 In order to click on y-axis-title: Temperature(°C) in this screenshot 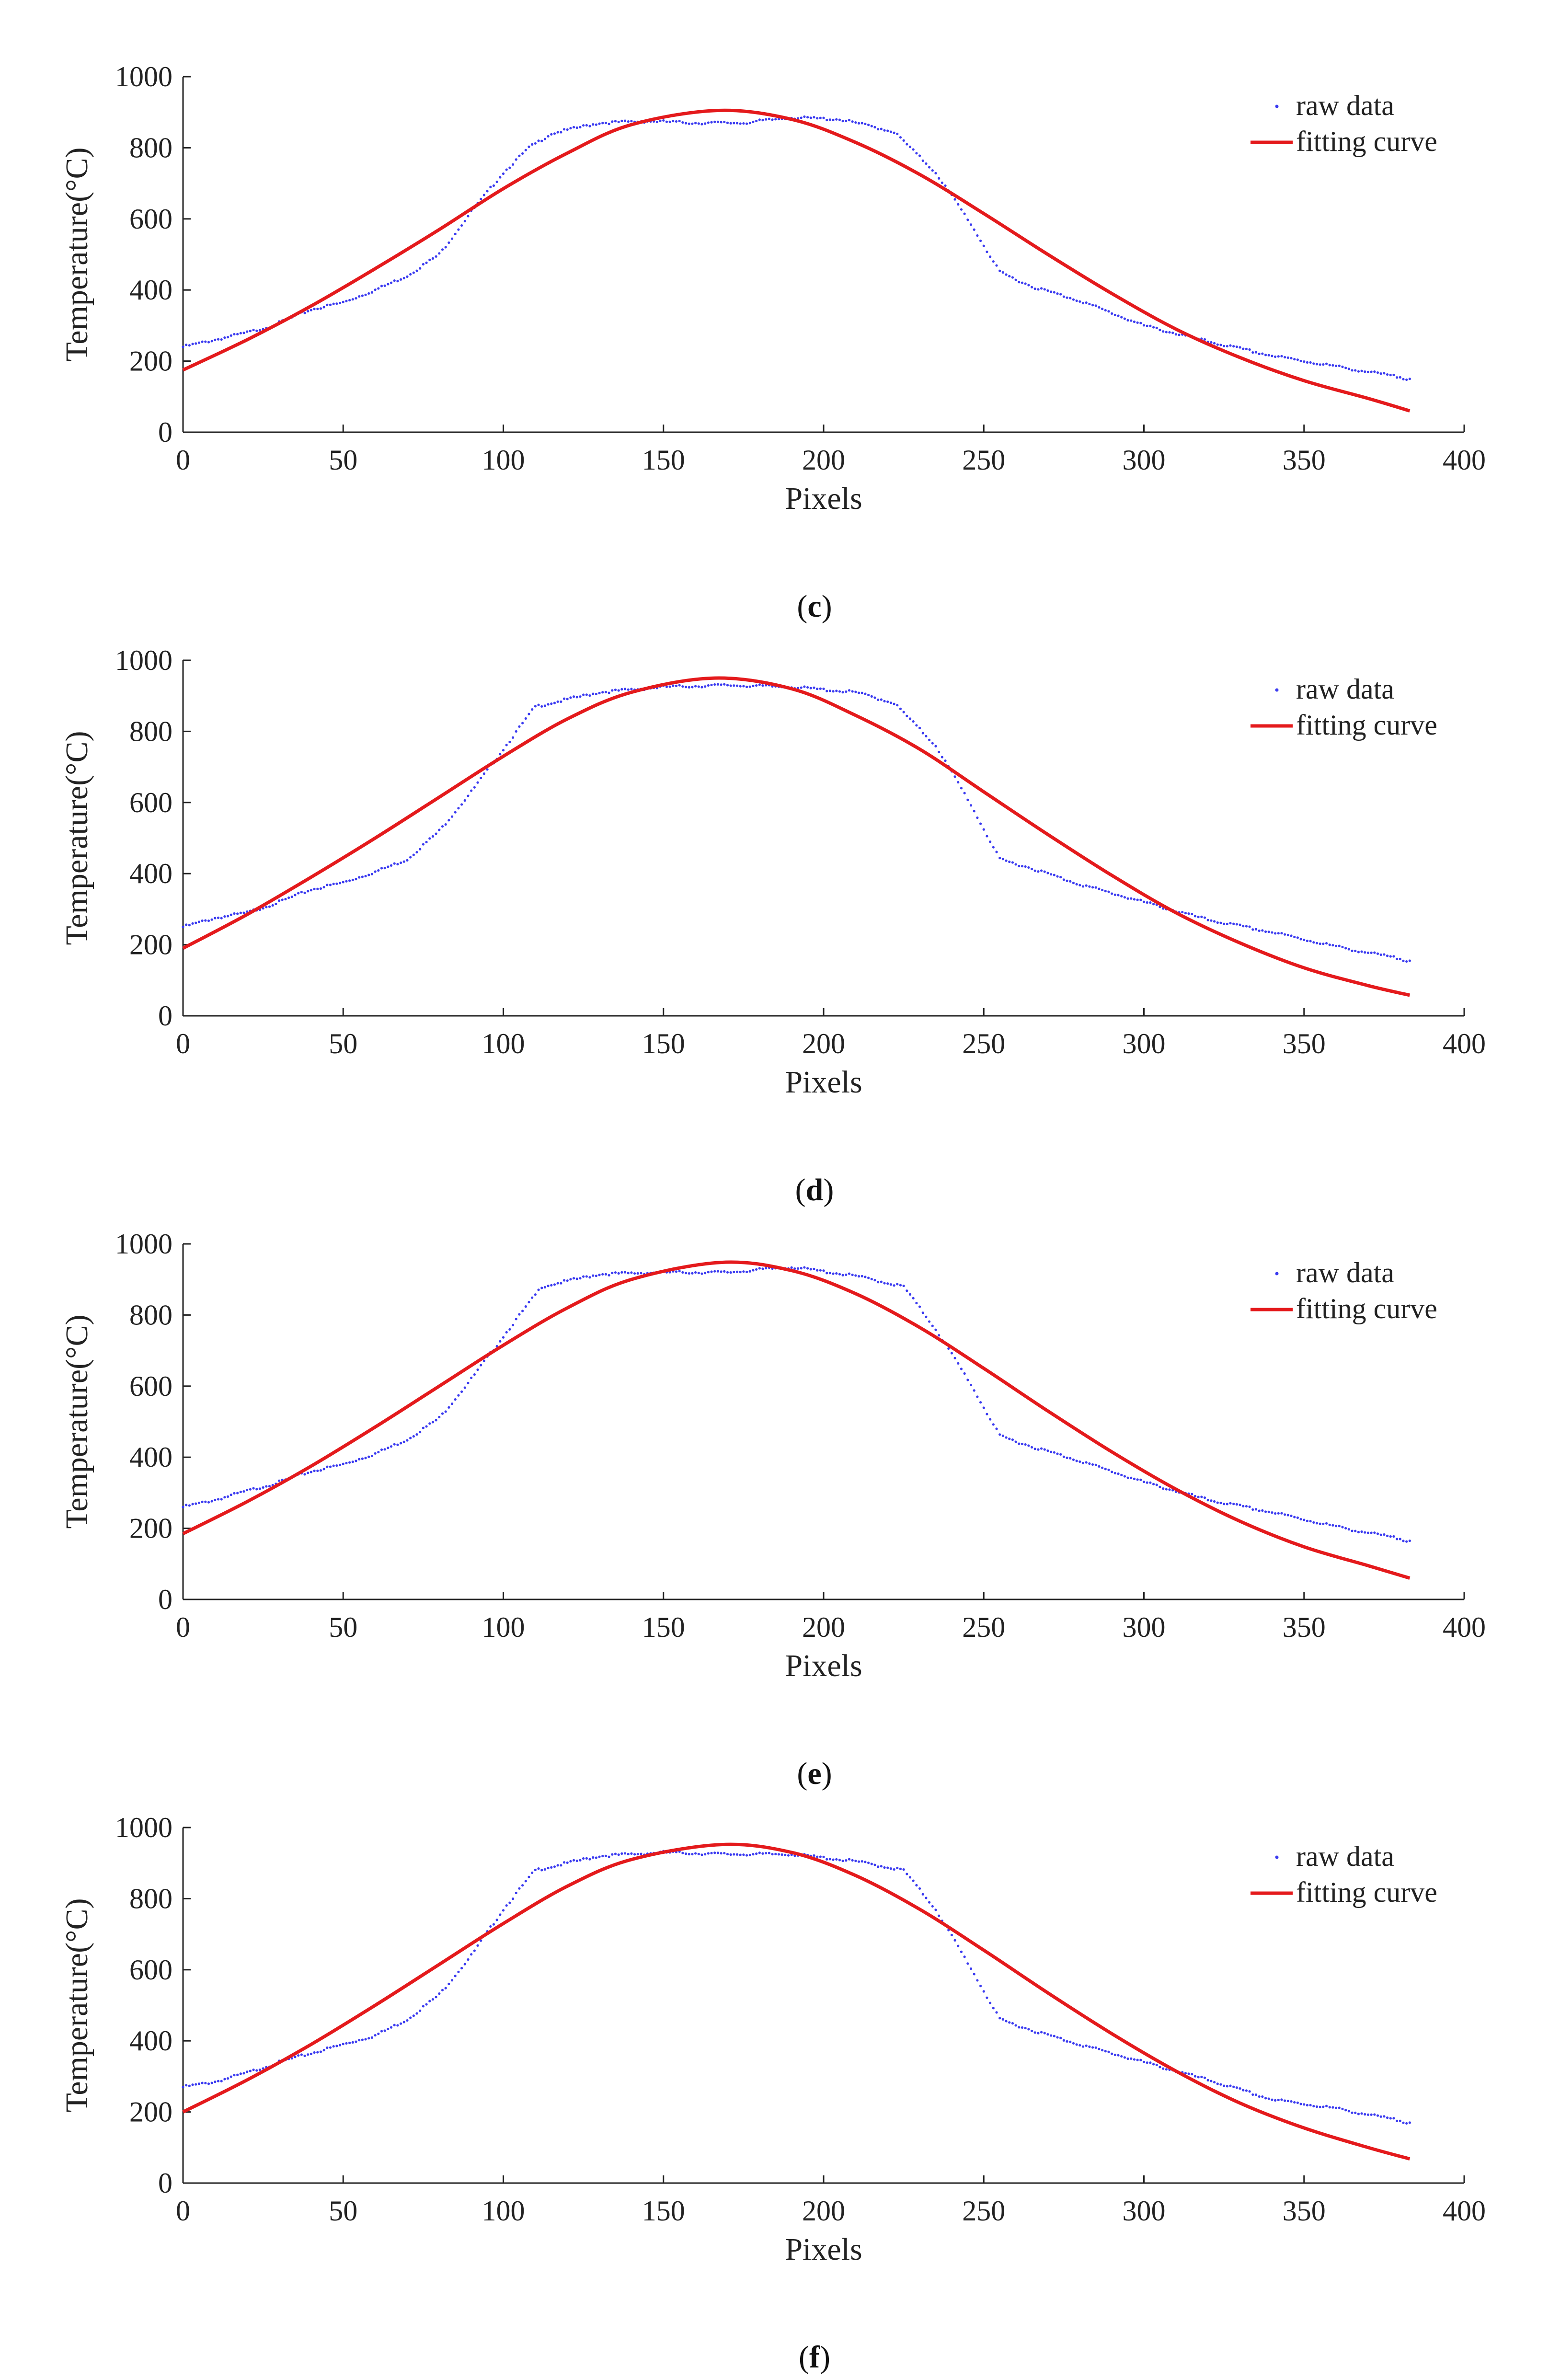, I will do `click(76, 2006)`.